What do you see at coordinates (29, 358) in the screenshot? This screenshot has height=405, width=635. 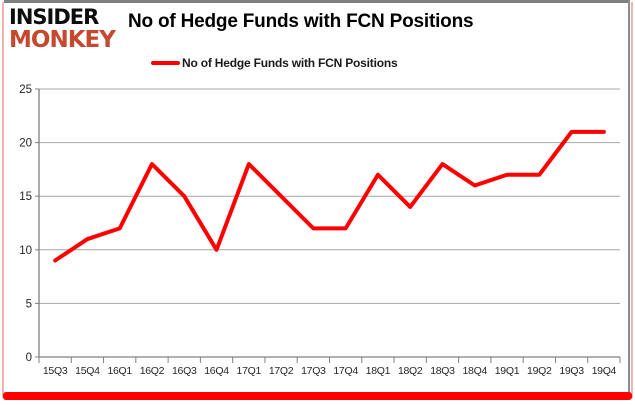 I see `y-axis-label-0: 0` at bounding box center [29, 358].